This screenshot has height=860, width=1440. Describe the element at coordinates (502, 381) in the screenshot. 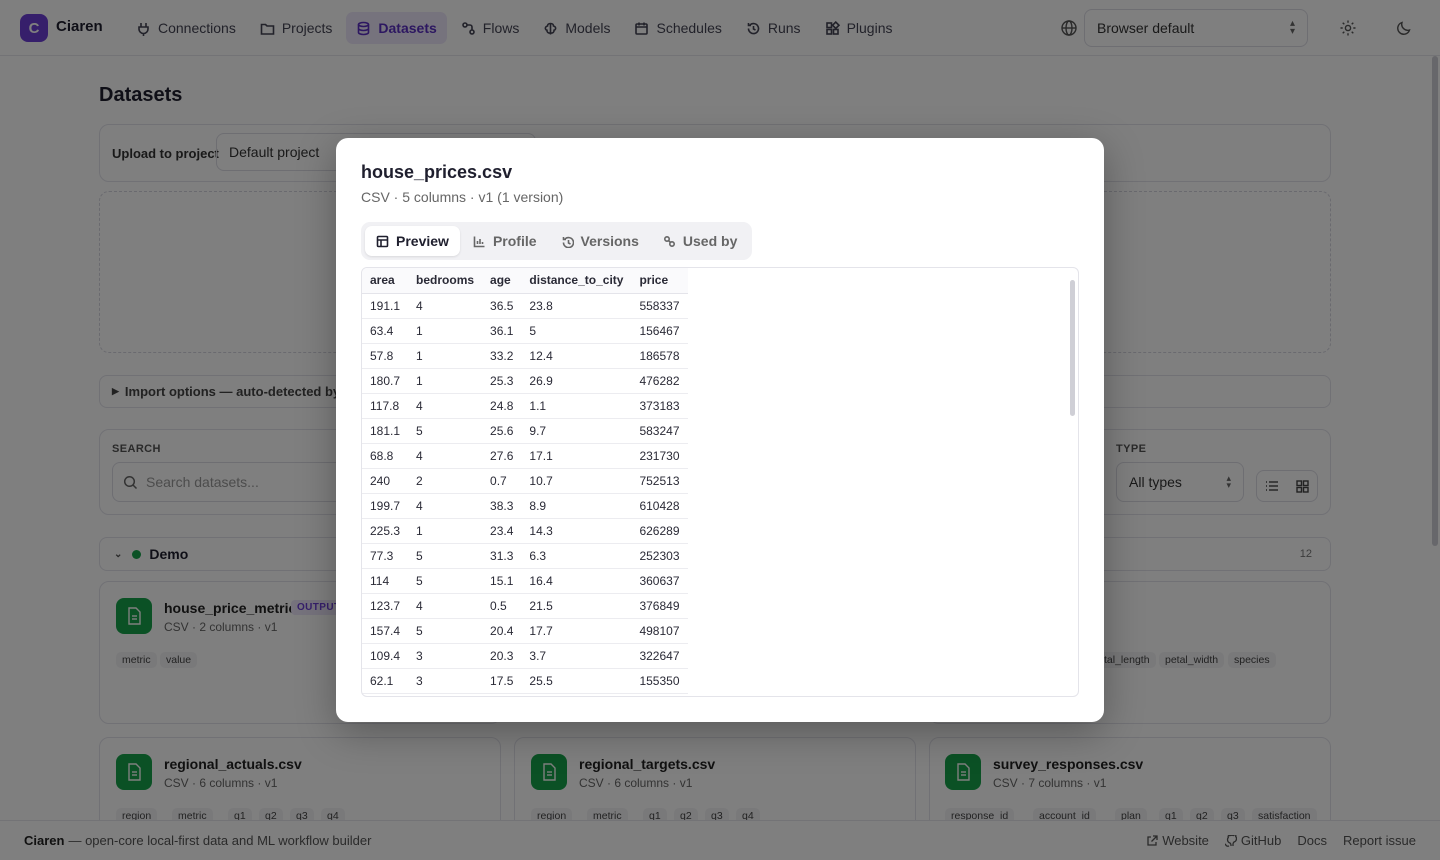

I see `table-cell: 25.3` at that location.